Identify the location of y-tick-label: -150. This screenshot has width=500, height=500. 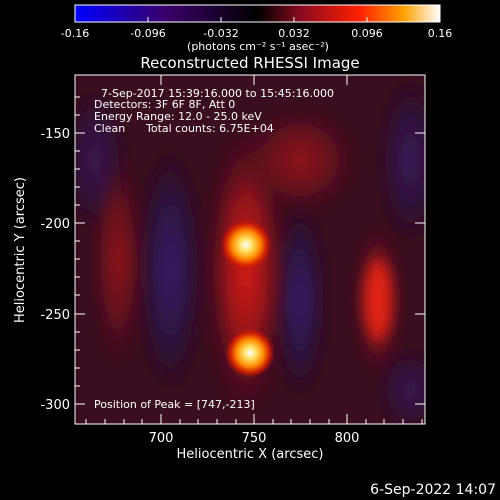
(55, 134).